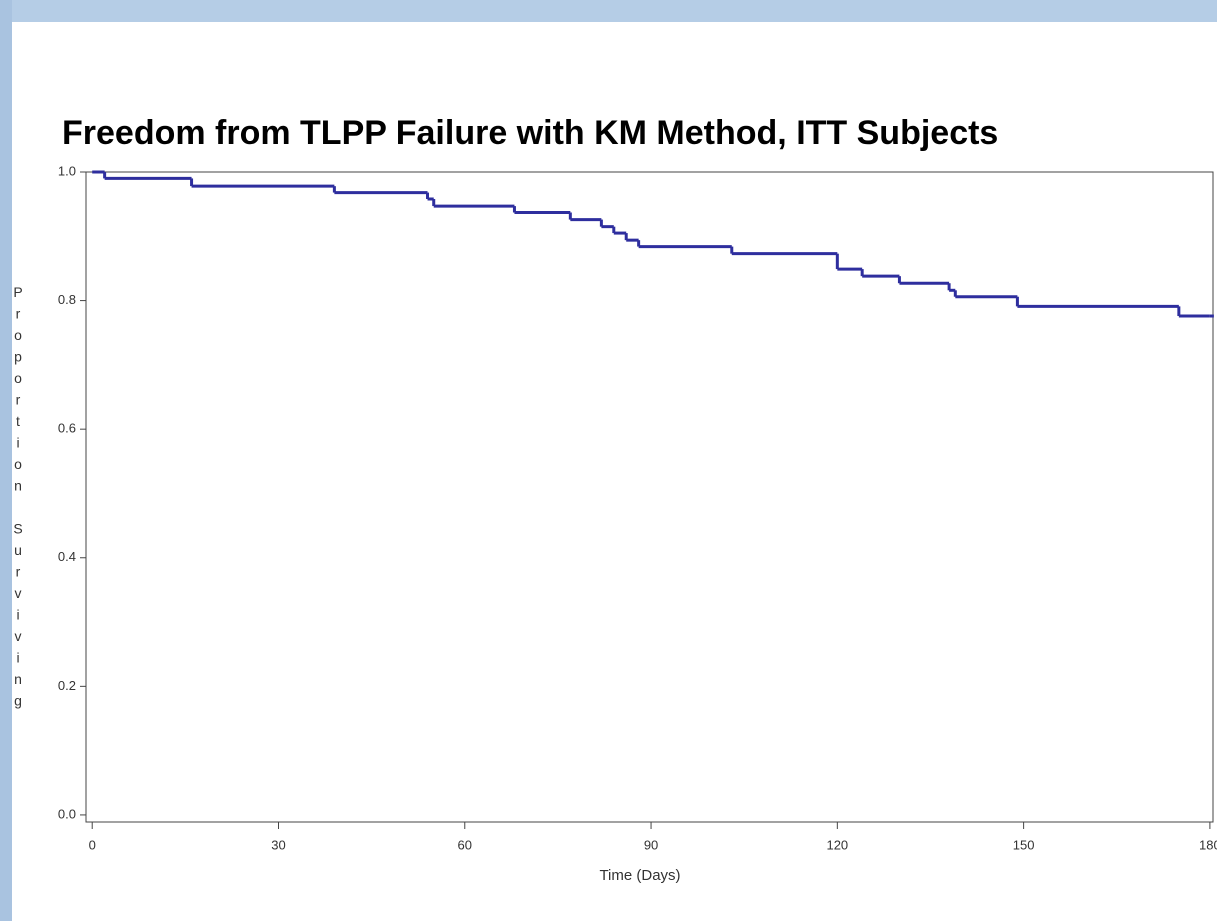 Image resolution: width=1217 pixels, height=921 pixels. Describe the element at coordinates (6, 460) in the screenshot. I see `left-band` at that location.